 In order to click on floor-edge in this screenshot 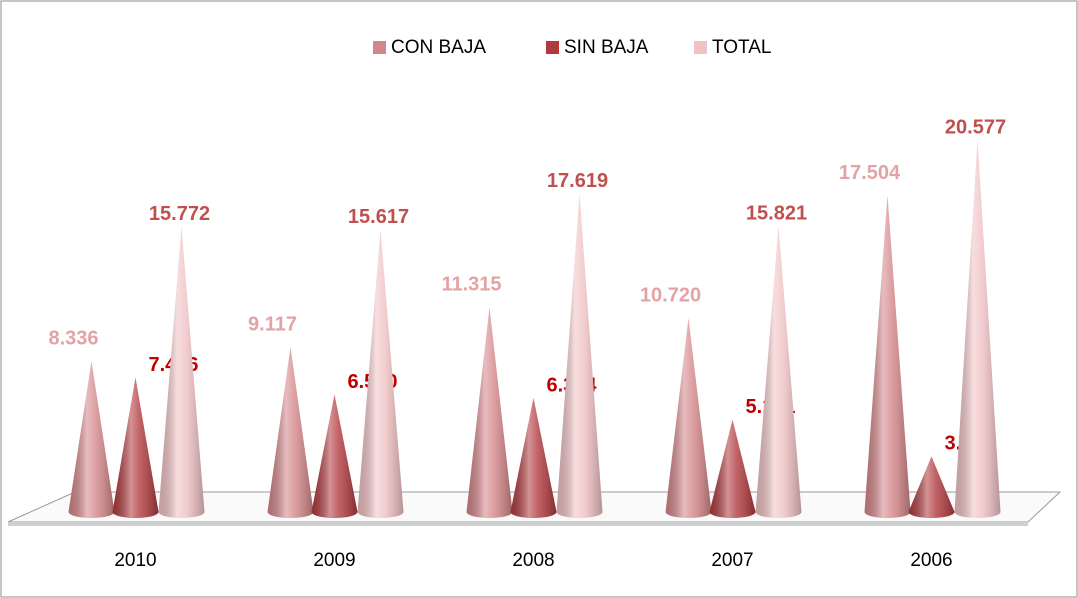, I will do `click(518, 524)`.